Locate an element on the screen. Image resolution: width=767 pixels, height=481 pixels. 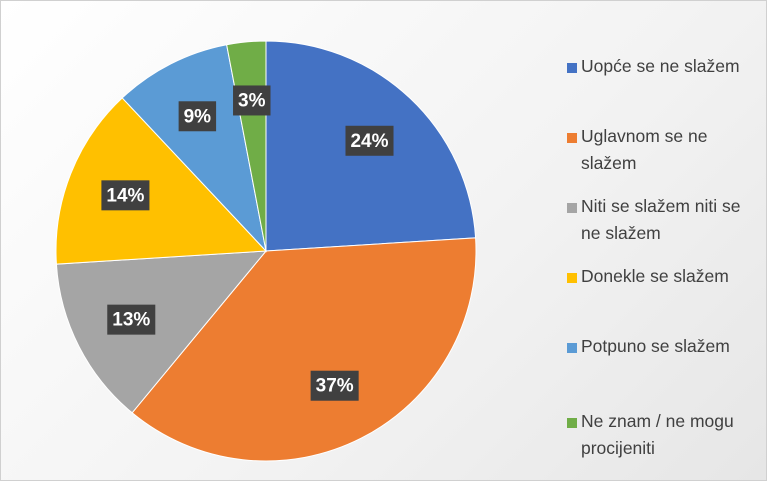
legend-item: Uopće se ne slažem is located at coordinates (664, 68).